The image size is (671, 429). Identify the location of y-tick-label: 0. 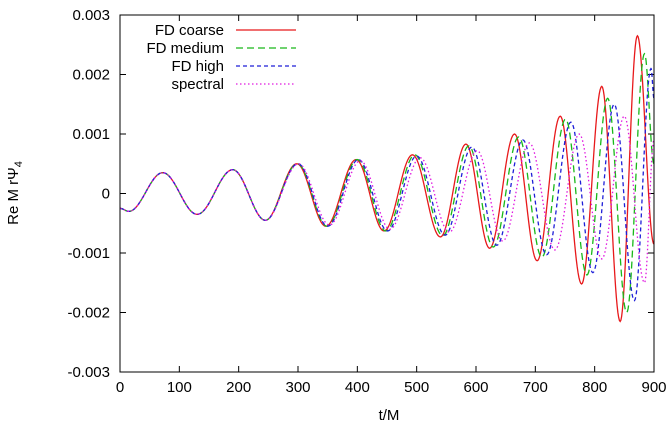
(106, 194).